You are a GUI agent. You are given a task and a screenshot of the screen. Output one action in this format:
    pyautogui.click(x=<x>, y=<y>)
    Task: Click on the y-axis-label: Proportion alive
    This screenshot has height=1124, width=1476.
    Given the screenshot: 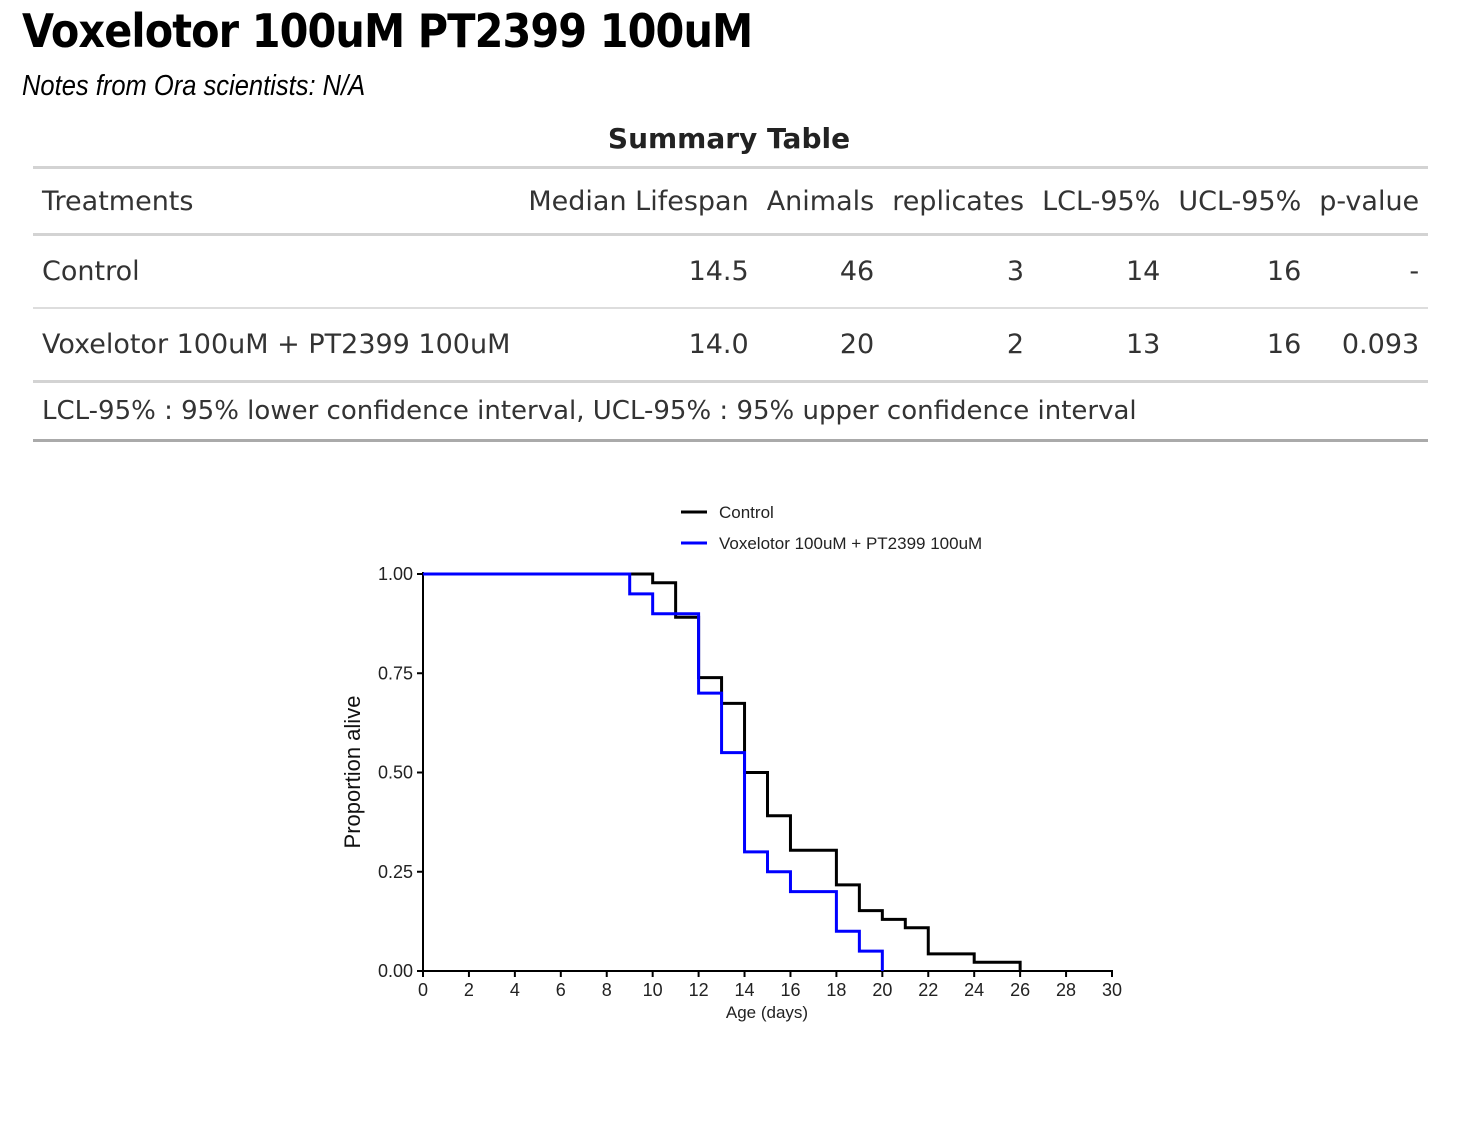 What is the action you would take?
    pyautogui.click(x=352, y=772)
    